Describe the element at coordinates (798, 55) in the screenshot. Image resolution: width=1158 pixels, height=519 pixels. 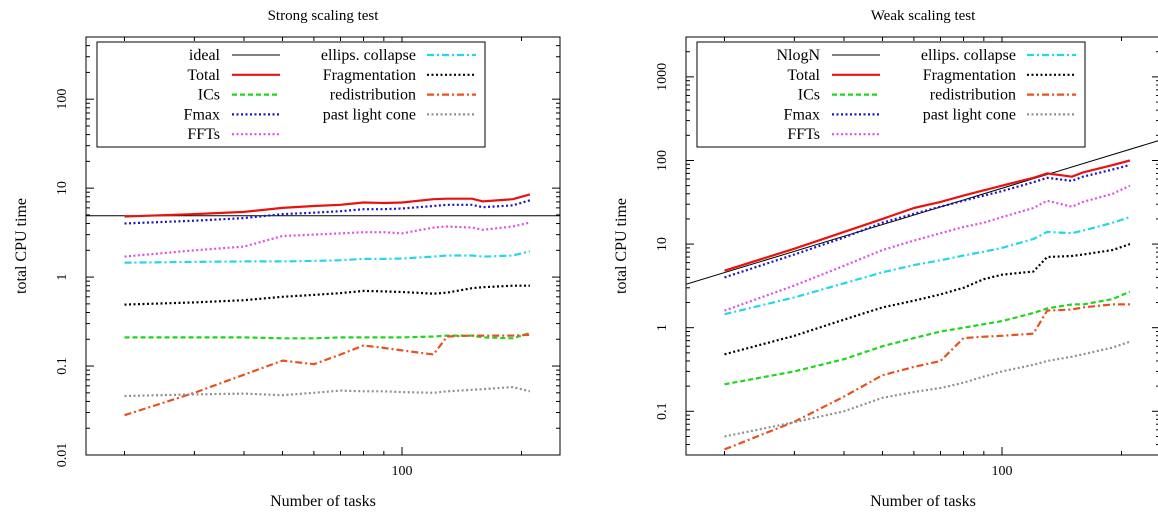
I see `legend-label: NlogN` at that location.